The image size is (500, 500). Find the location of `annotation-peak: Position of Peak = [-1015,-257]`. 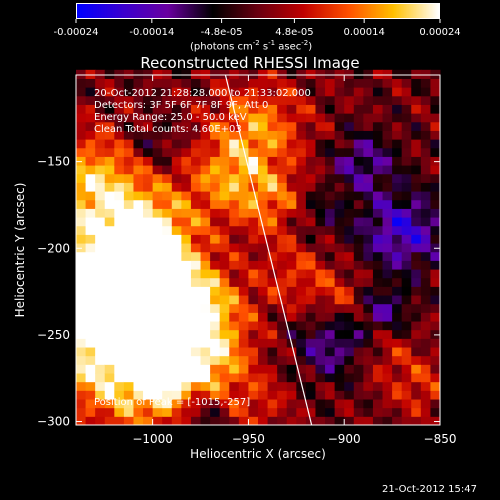

annotation-peak: Position of Peak = [-1015,-257] is located at coordinates (172, 402).